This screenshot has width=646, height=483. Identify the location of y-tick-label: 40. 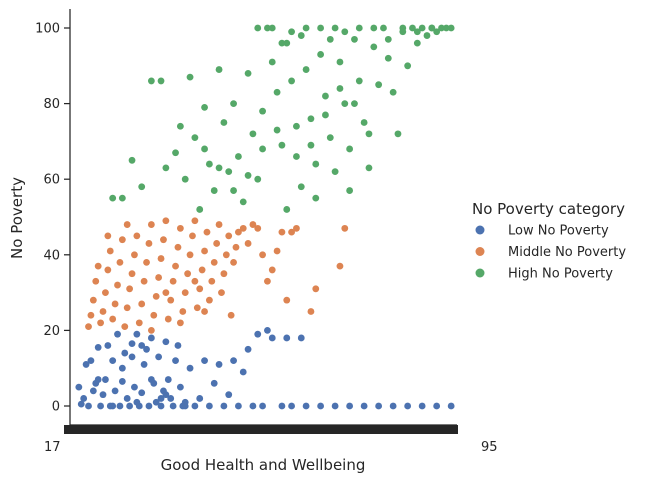
(51, 255).